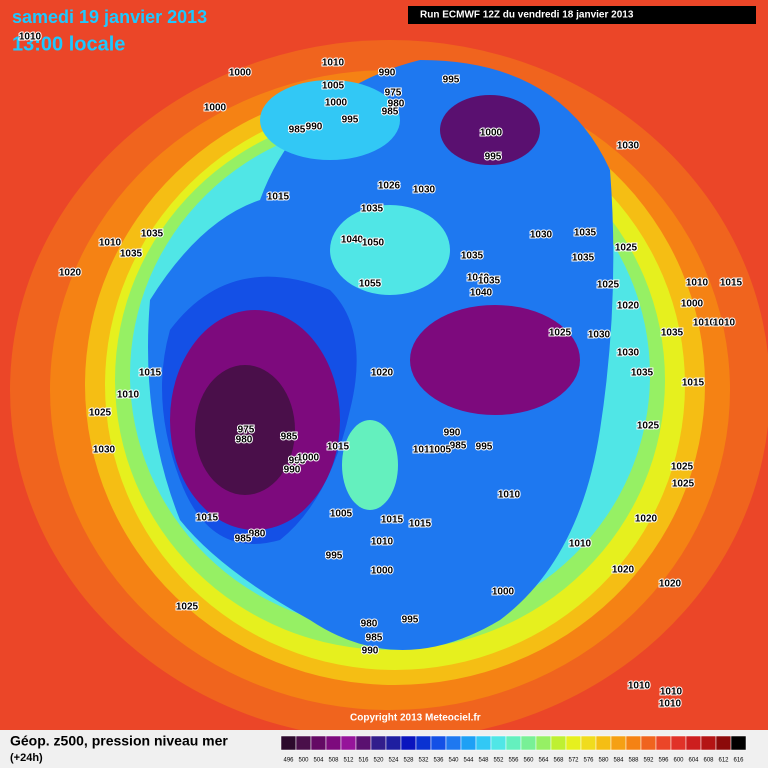 The width and height of the screenshot is (768, 773). I want to click on colorbar-label: 584, so click(618, 761).